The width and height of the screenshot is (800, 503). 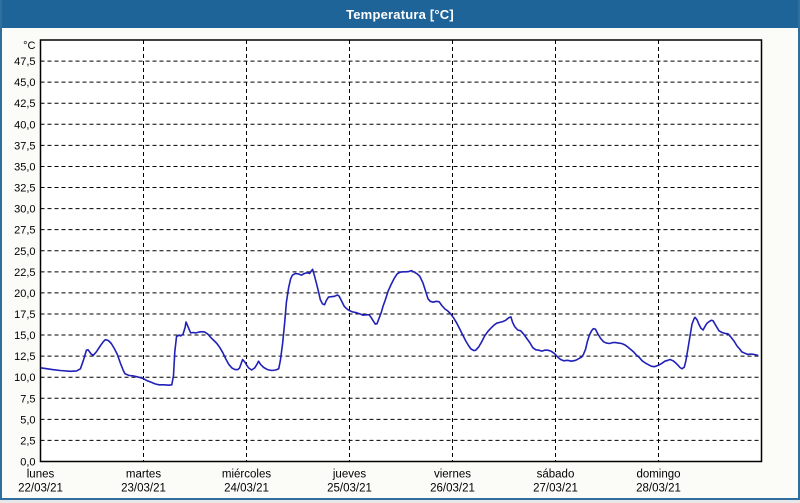 What do you see at coordinates (658, 475) in the screenshot?
I see `x-day-label: domingo` at bounding box center [658, 475].